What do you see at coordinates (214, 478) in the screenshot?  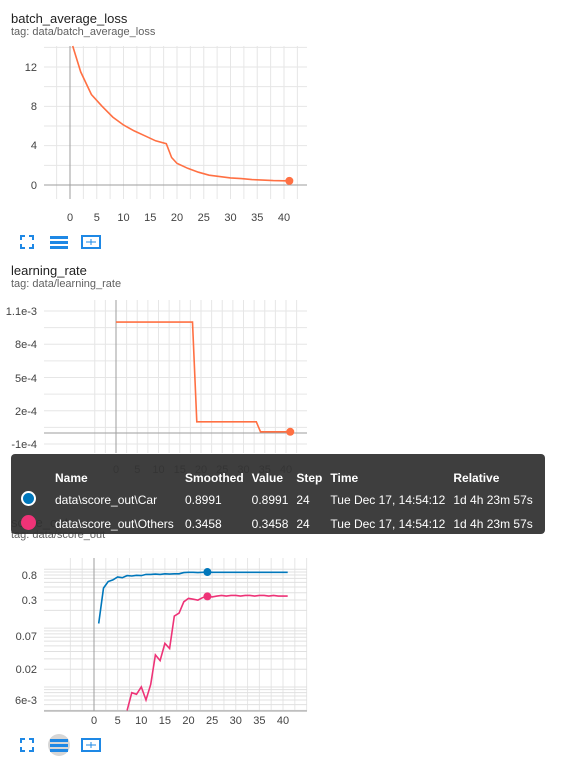 I see `tooltip-header-smoothed: Smoothed` at bounding box center [214, 478].